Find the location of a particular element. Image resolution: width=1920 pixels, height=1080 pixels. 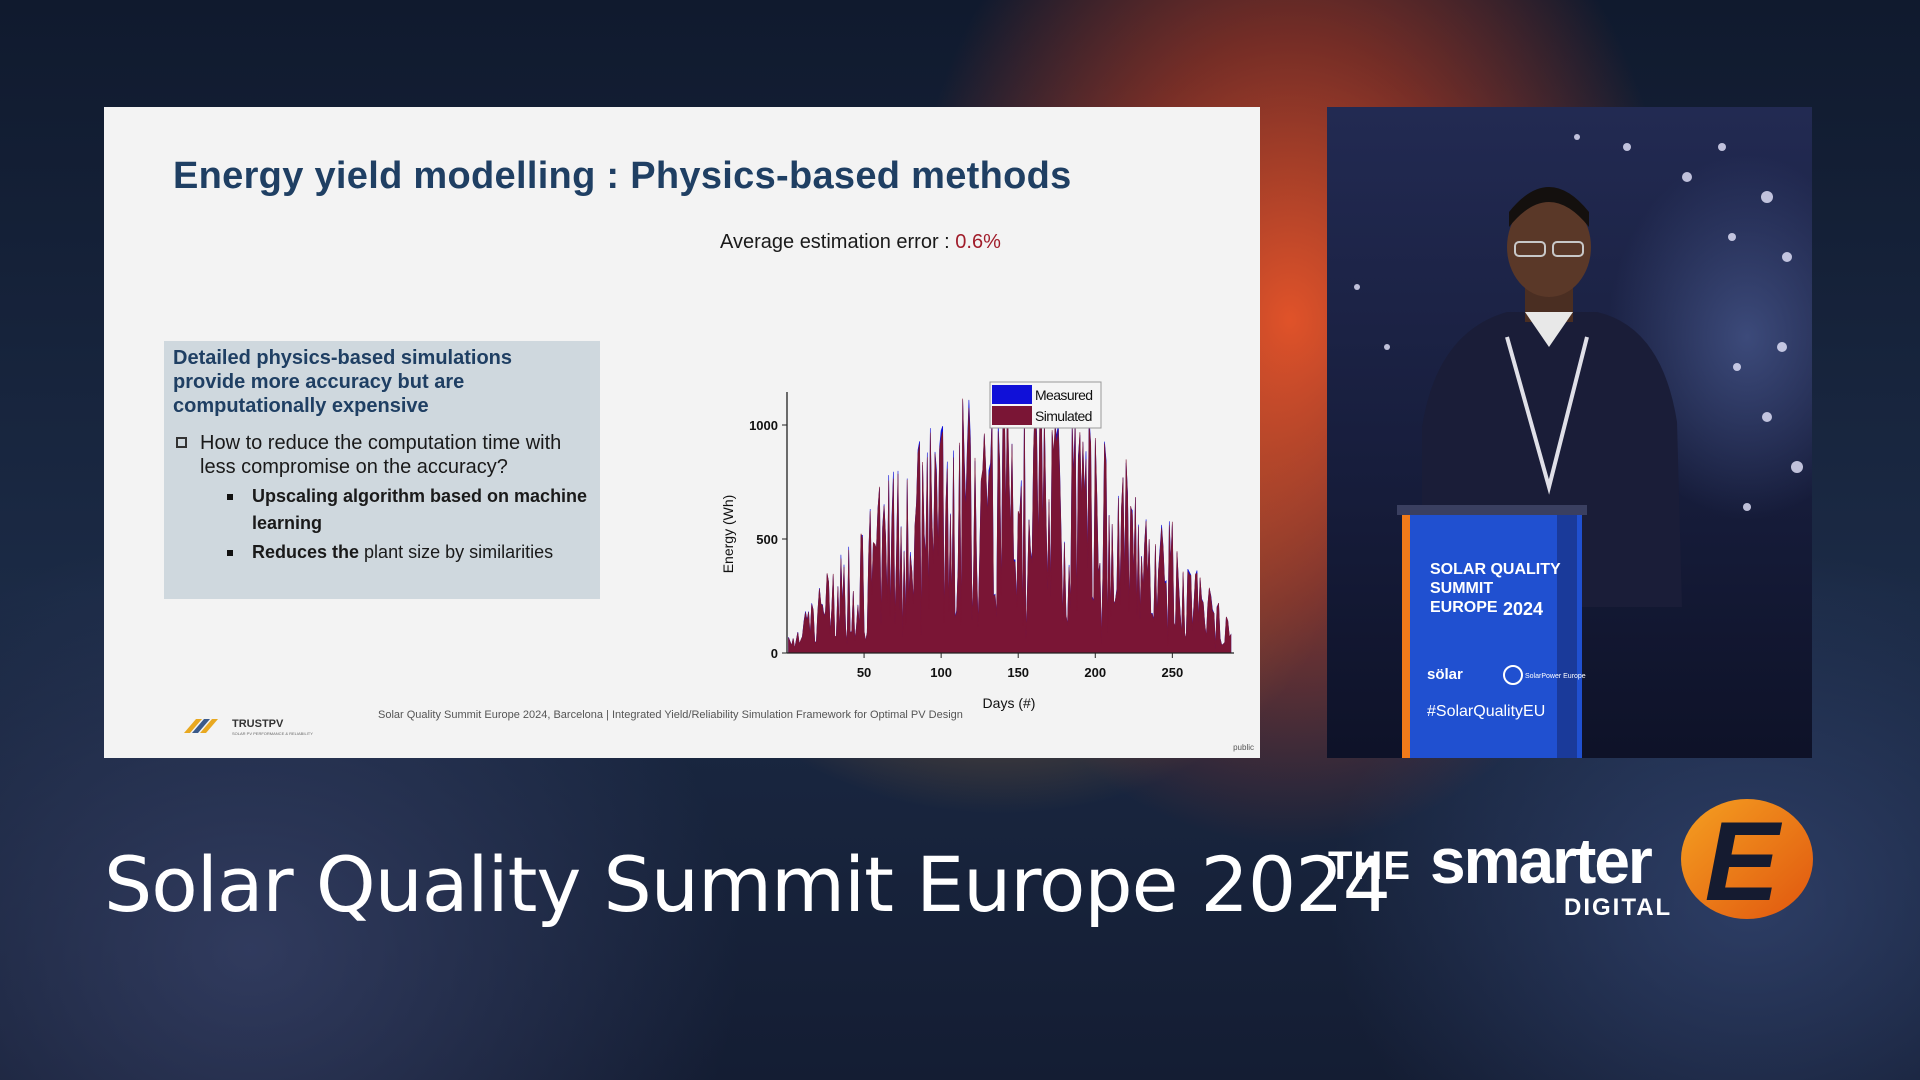

podium-icon is located at coordinates (1492, 631).